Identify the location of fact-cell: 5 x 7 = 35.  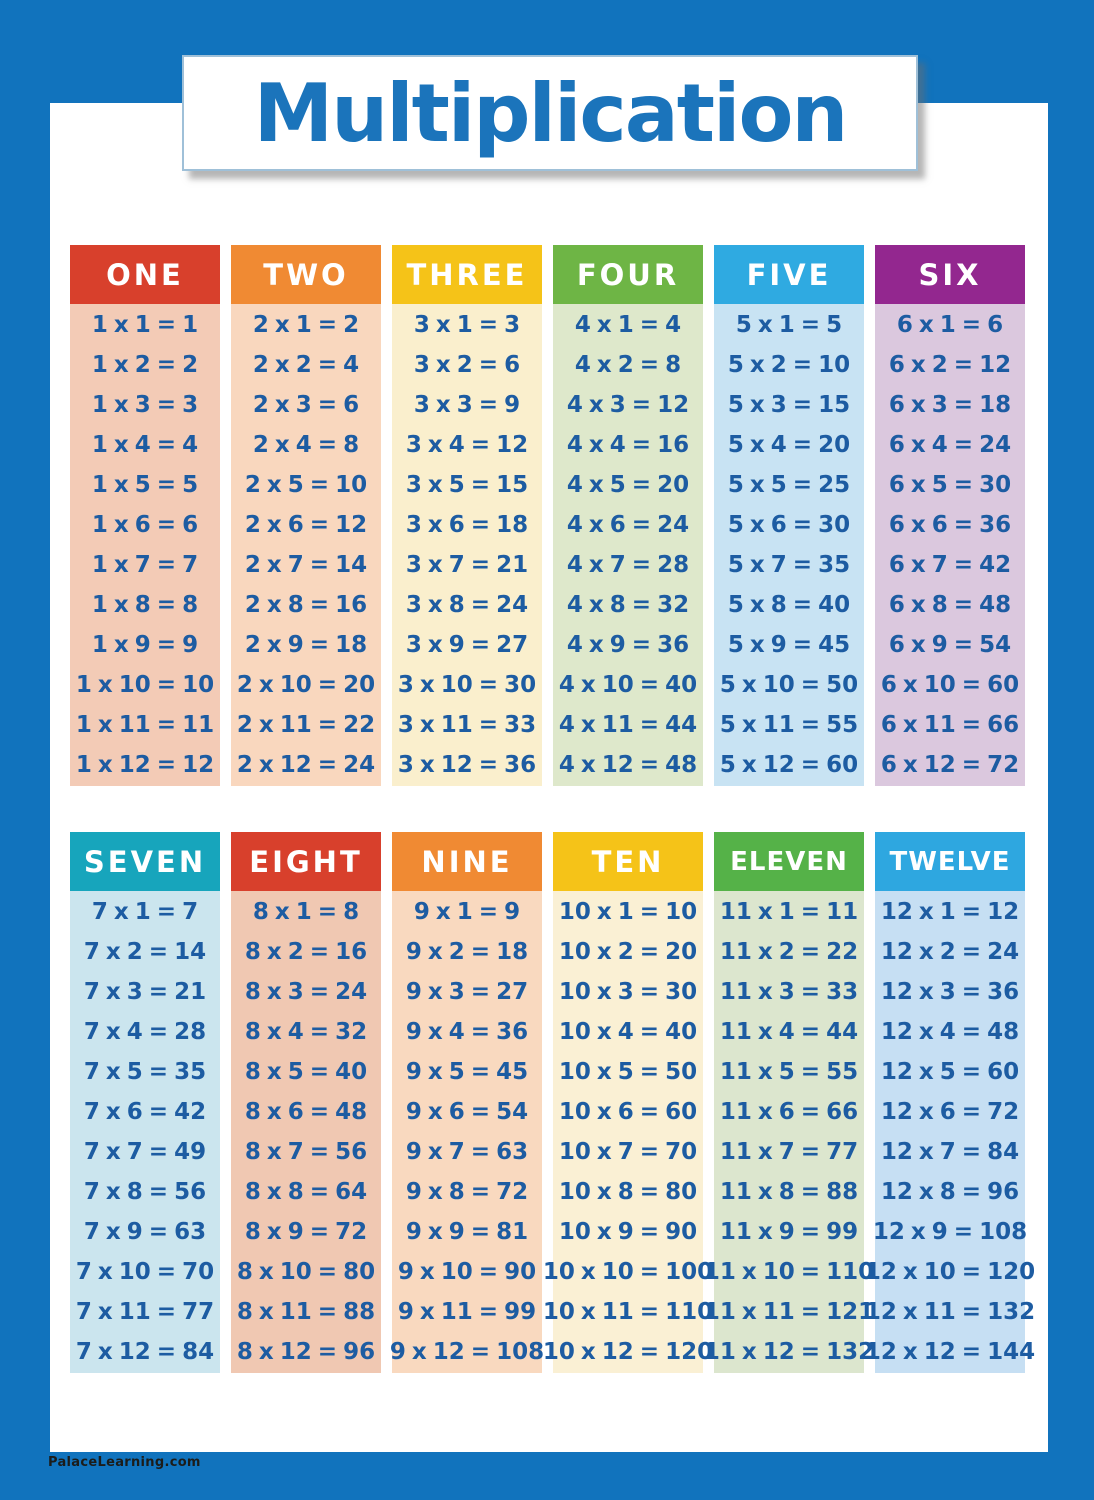
(789, 565).